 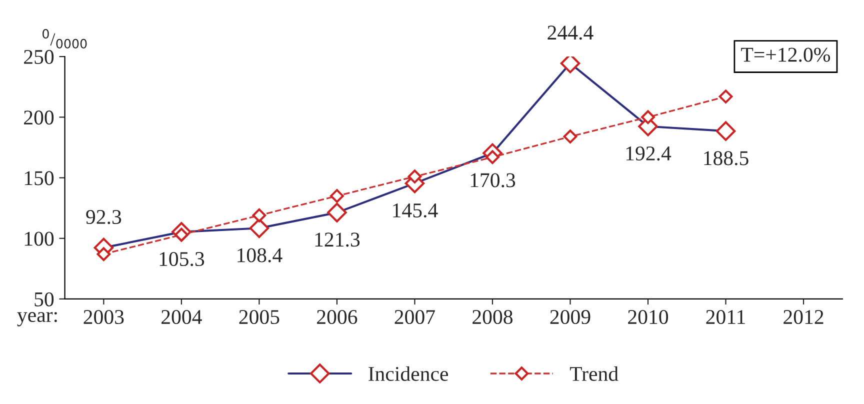 What do you see at coordinates (726, 158) in the screenshot?
I see `data-label: 188.5` at bounding box center [726, 158].